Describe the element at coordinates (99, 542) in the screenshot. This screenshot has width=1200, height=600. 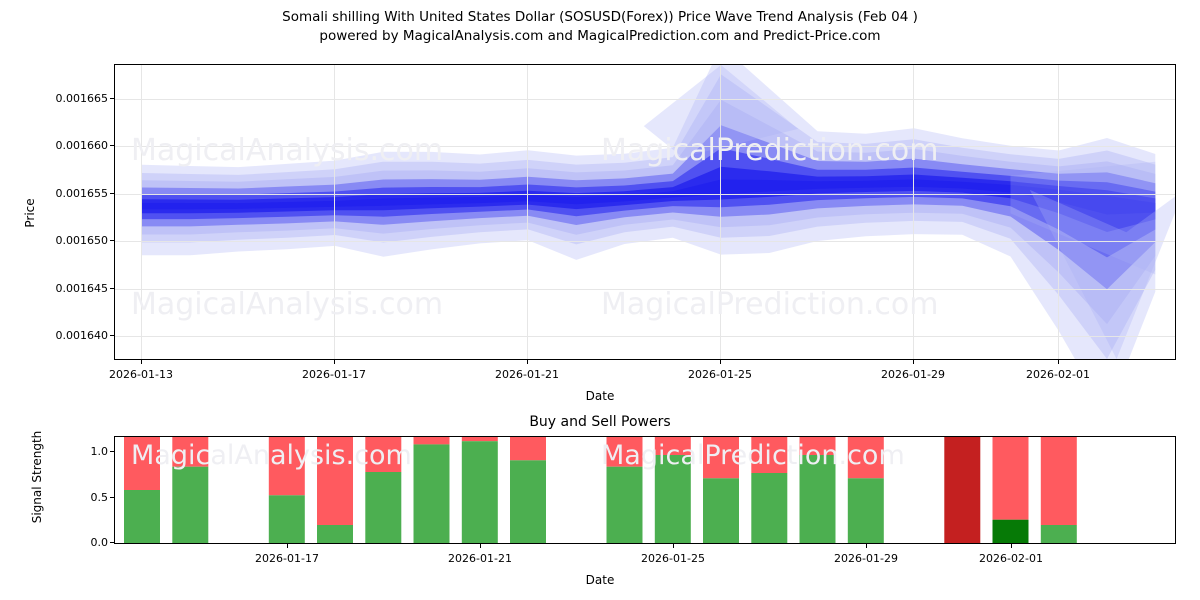
I see `power-ytick-label: 0.0` at that location.